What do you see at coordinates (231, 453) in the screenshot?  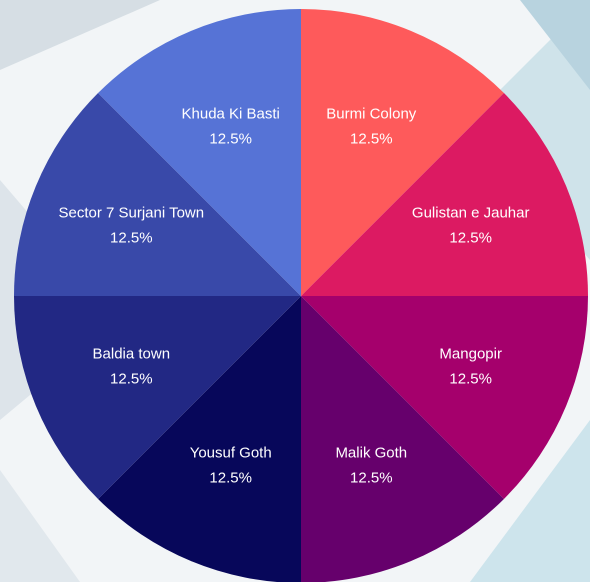 I see `slice-label: Yousuf Goth` at bounding box center [231, 453].